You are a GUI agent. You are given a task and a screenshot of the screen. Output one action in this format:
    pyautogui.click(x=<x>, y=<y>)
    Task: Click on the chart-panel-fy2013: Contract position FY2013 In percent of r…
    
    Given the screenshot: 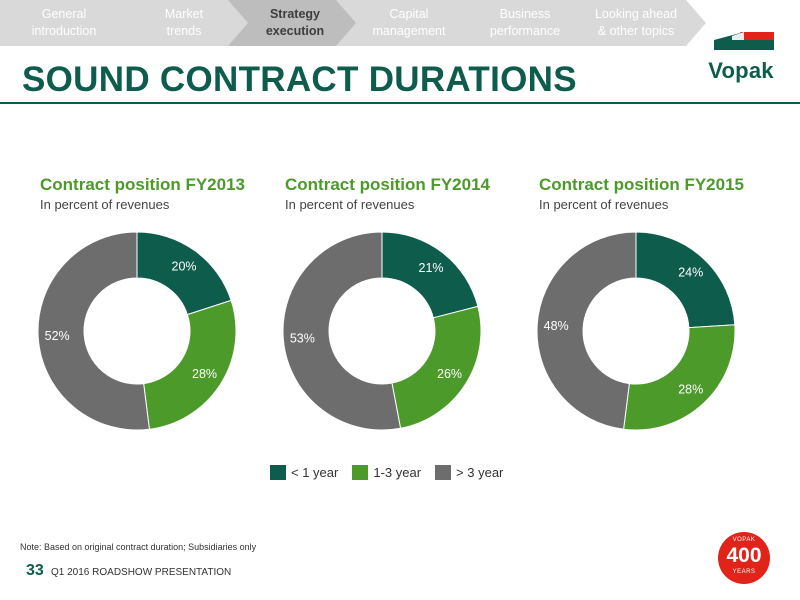 What is the action you would take?
    pyautogui.click(x=158, y=310)
    